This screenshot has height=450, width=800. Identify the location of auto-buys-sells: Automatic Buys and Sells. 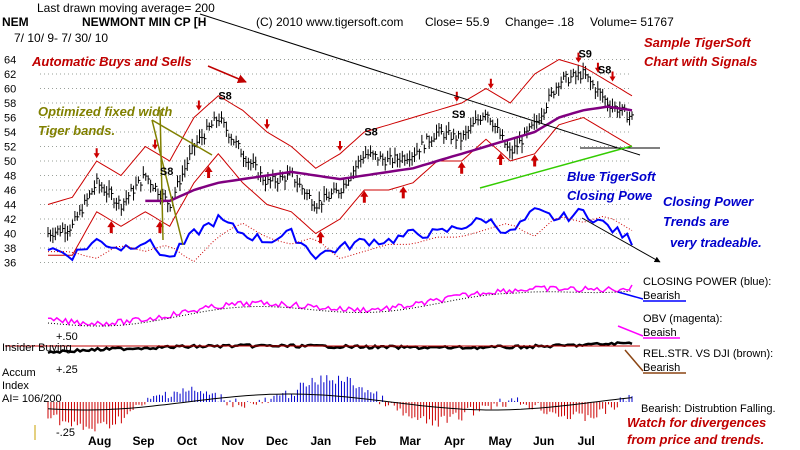
(111, 61).